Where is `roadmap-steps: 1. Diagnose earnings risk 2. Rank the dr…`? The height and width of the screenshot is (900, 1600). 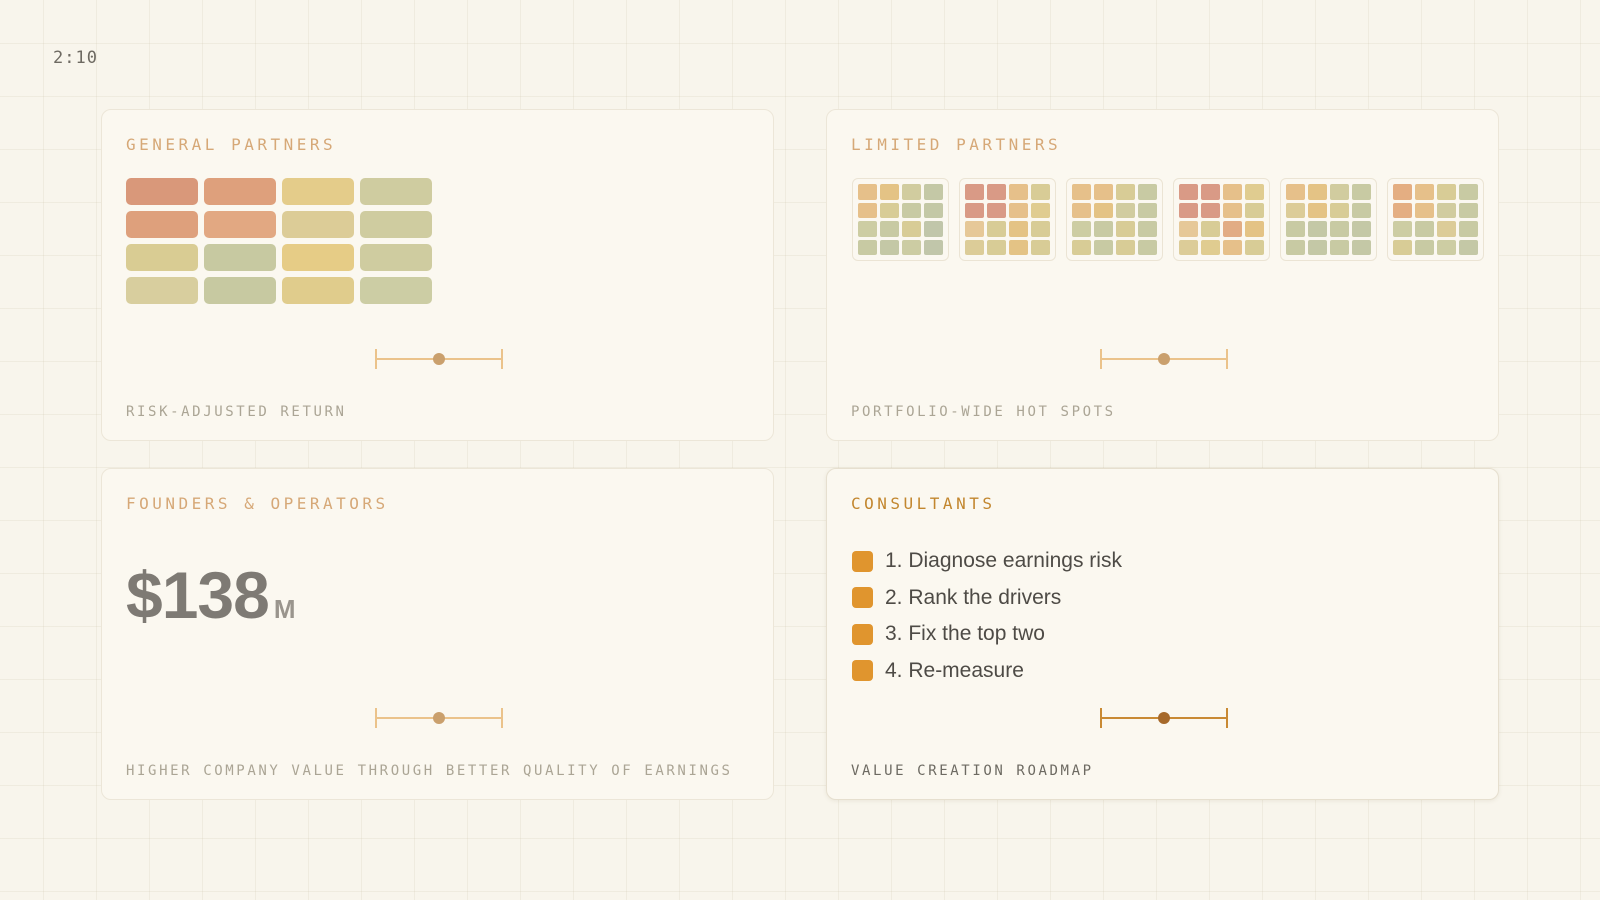 roadmap-steps: 1. Diagnose earnings risk 2. Rank the dr… is located at coordinates (987, 616).